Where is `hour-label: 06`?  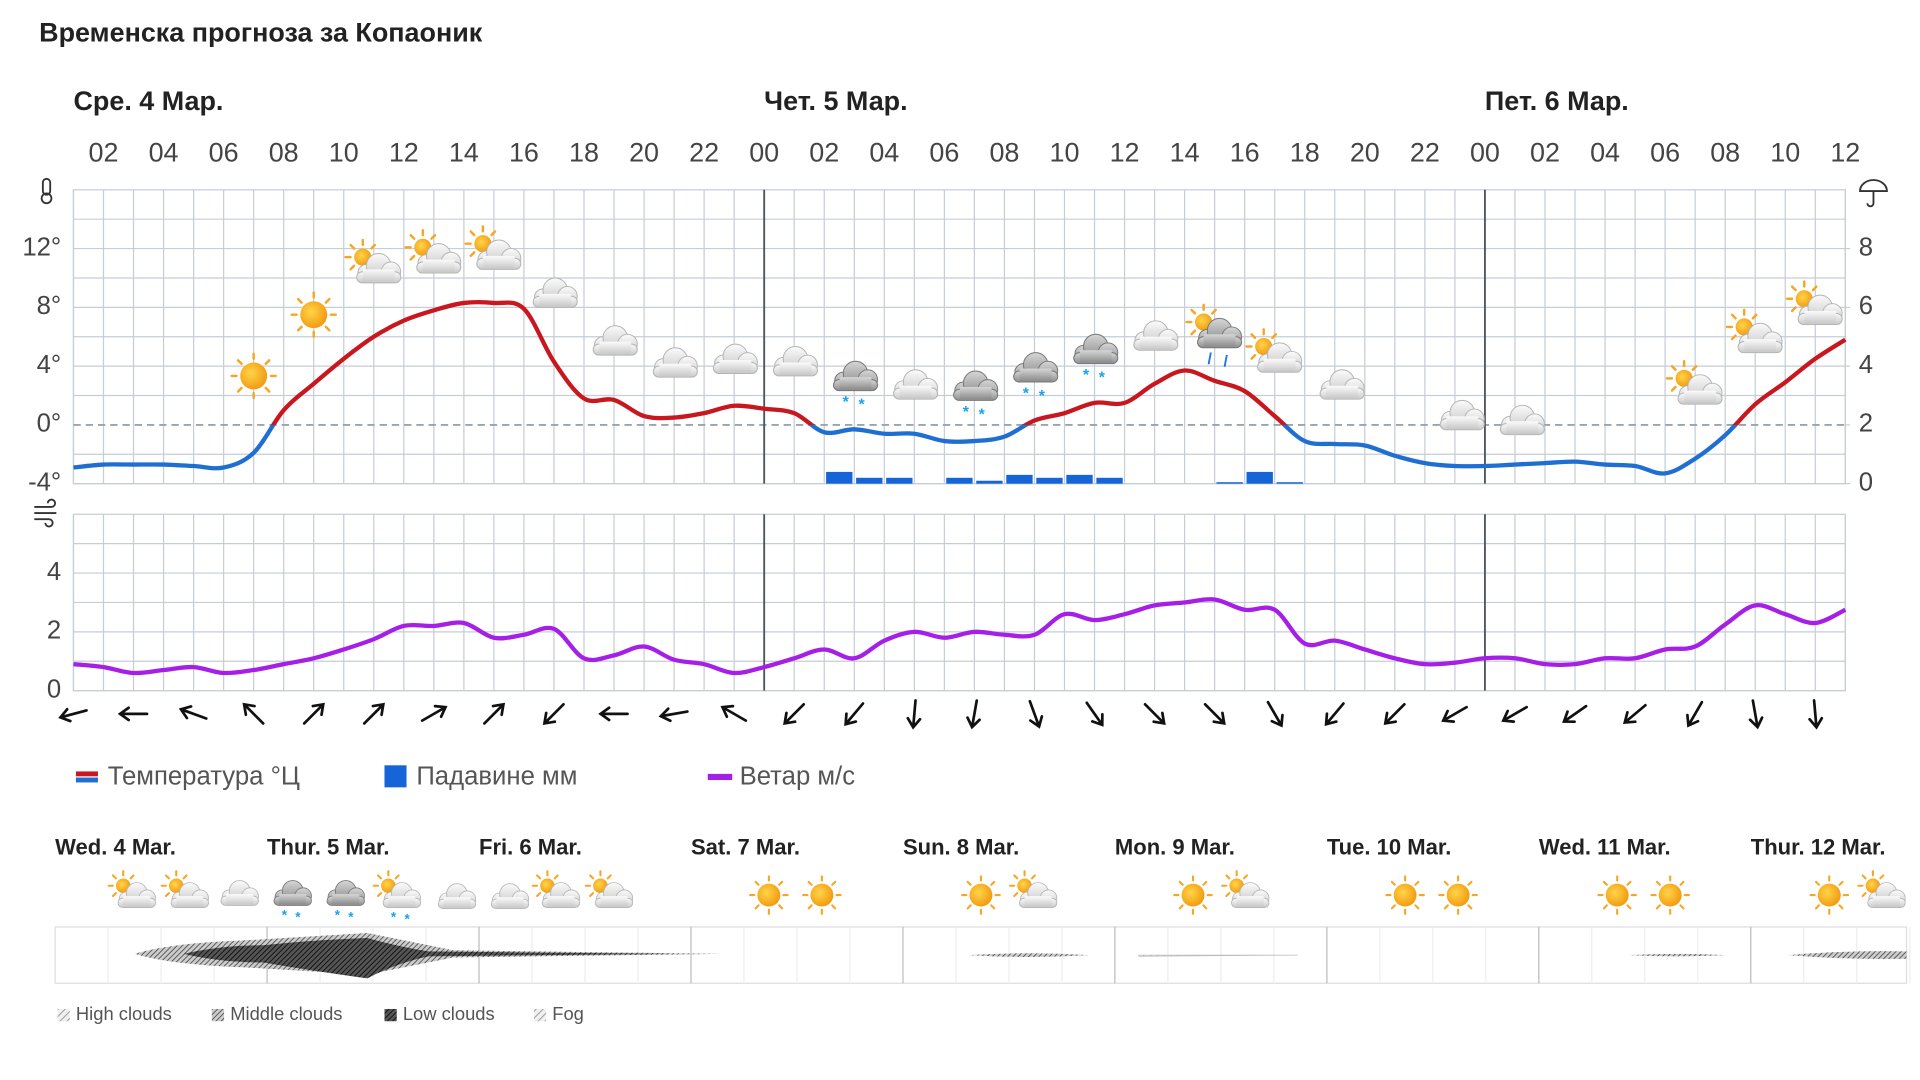 hour-label: 06 is located at coordinates (224, 152).